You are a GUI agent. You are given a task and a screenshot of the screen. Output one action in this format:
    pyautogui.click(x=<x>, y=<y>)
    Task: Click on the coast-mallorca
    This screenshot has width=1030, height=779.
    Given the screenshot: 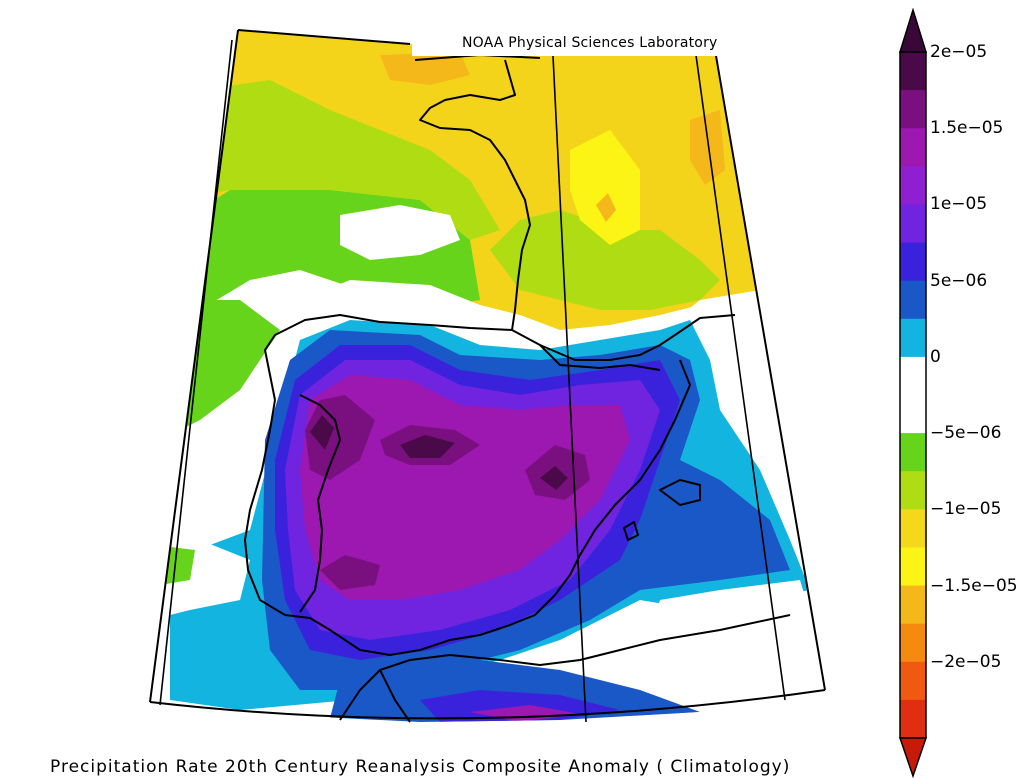 What is the action you would take?
    pyautogui.click(x=680, y=492)
    